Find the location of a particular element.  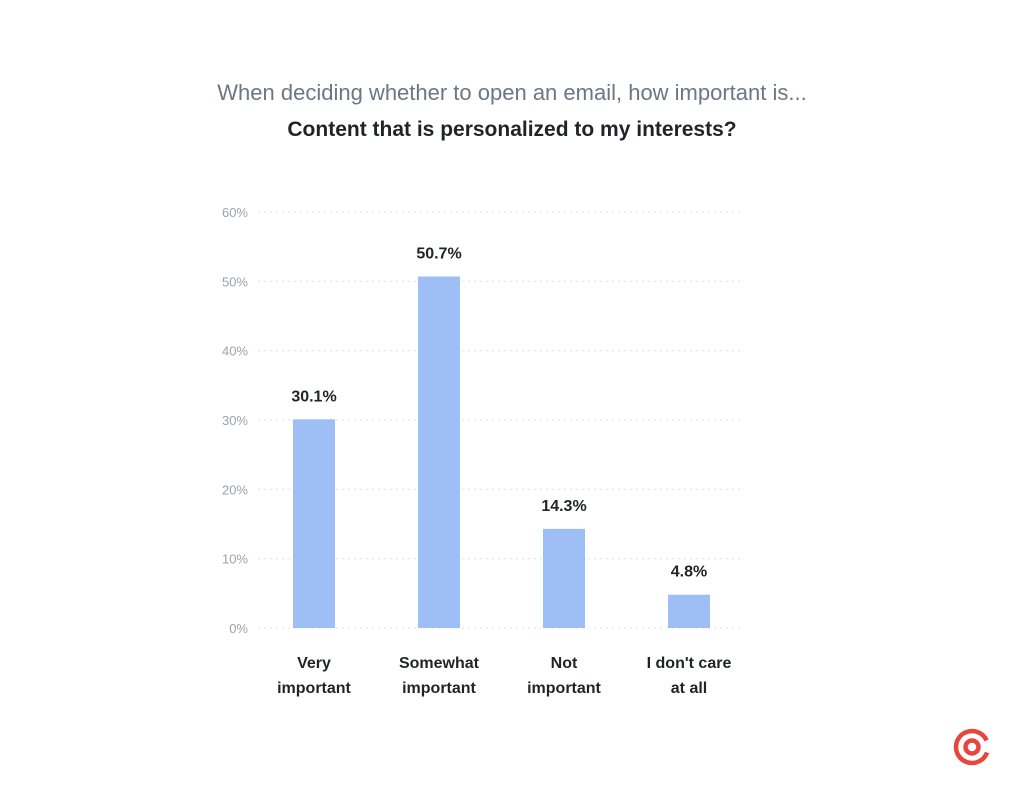

value-label: 30.1% is located at coordinates (313, 396).